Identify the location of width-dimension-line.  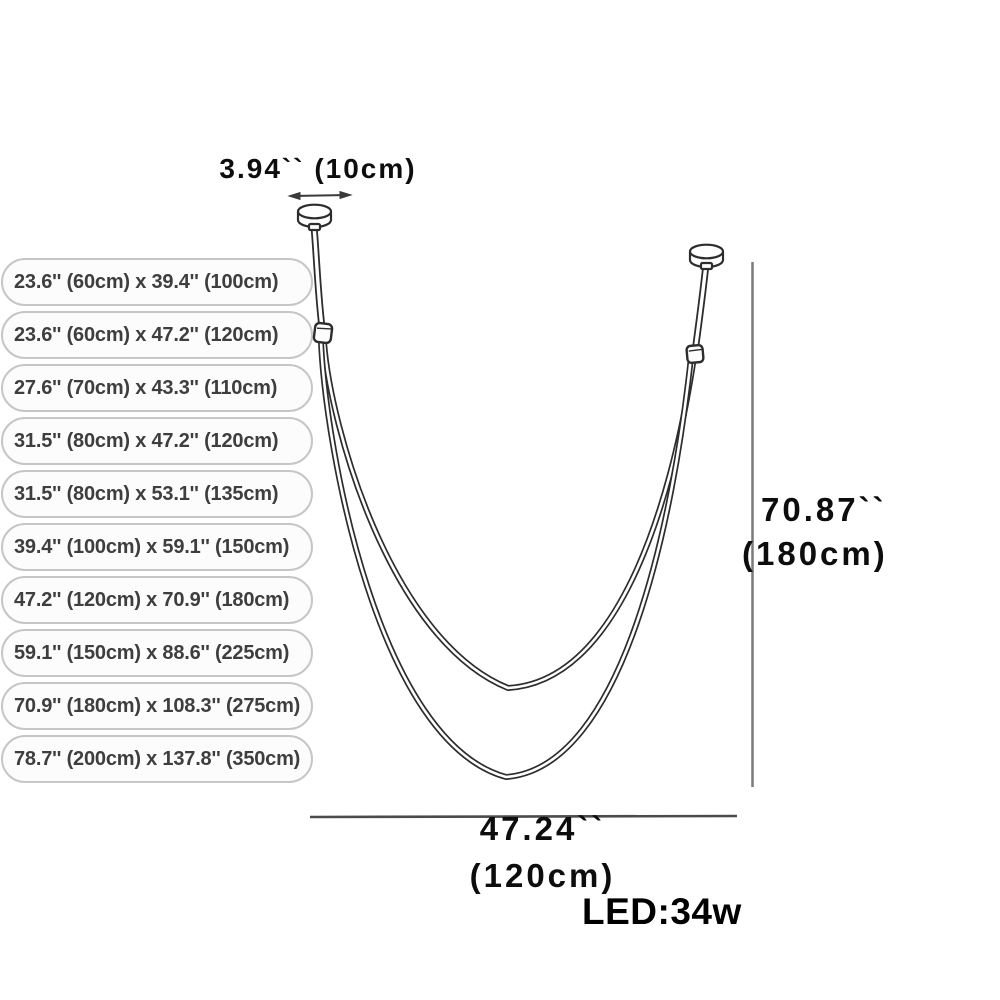
(523, 816).